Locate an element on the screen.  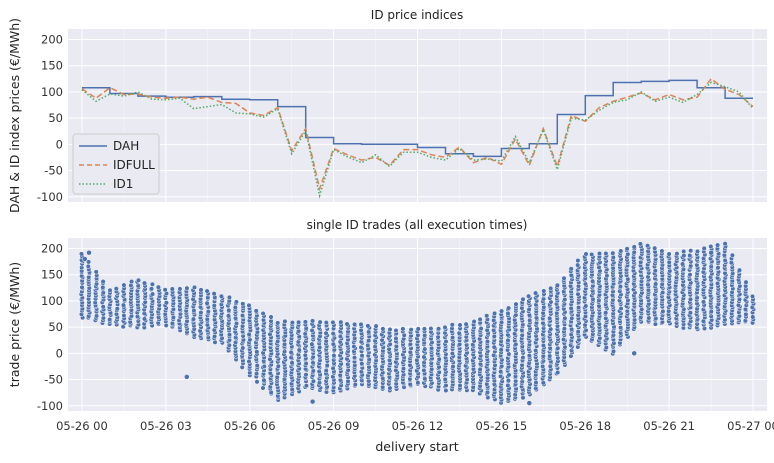
legend: DAH IDFULL ID1 is located at coordinates (116, 164).